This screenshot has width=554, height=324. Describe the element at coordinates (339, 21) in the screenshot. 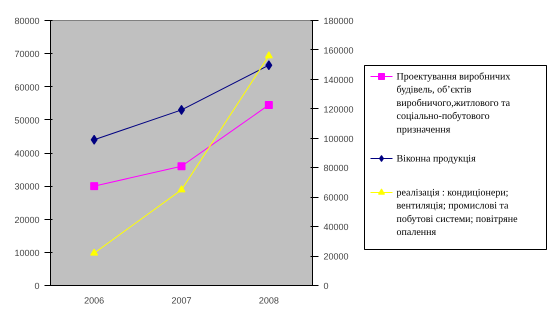

I see `y2-tick-label: 180000` at that location.